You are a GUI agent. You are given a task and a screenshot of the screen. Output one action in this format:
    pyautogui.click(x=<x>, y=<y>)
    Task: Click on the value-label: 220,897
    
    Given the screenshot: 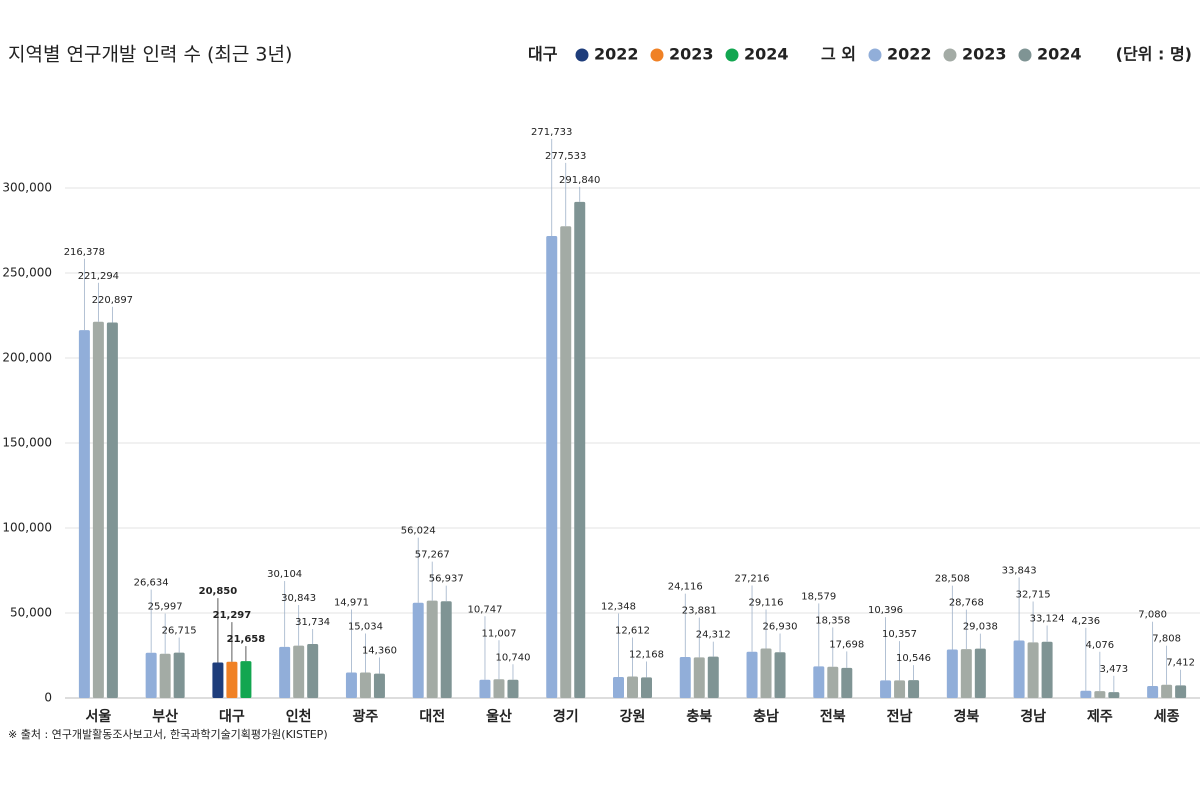 What is the action you would take?
    pyautogui.click(x=112, y=300)
    